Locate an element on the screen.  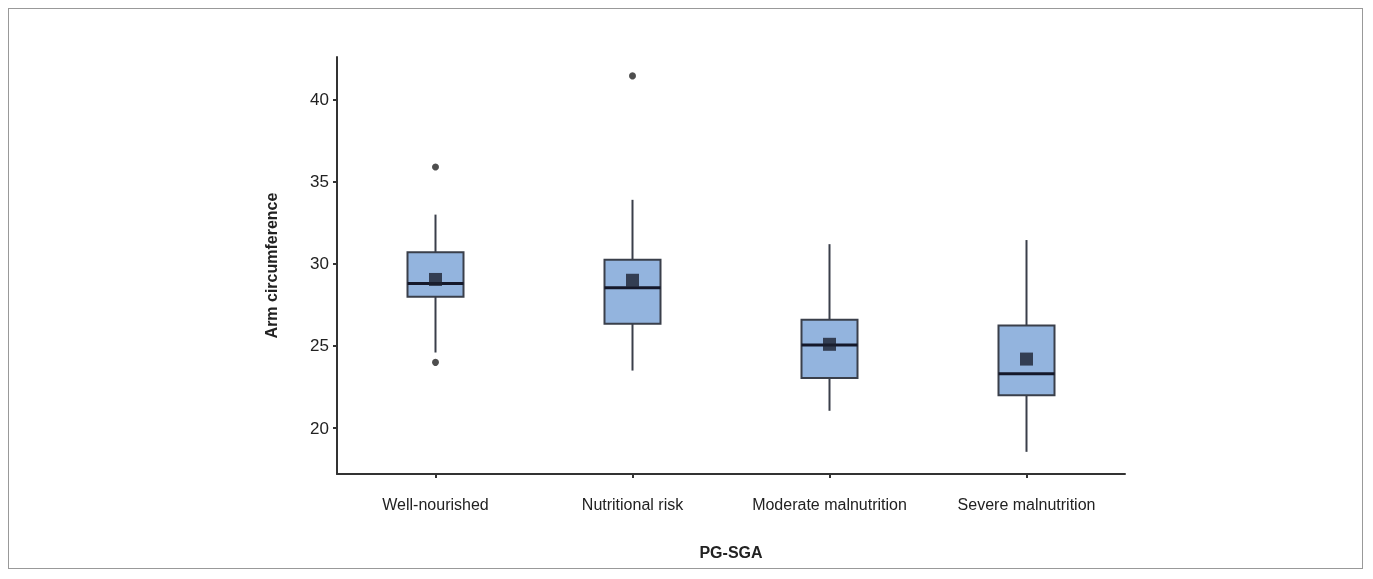
x-tick-label: Moderate malnutrition is located at coordinates (829, 504).